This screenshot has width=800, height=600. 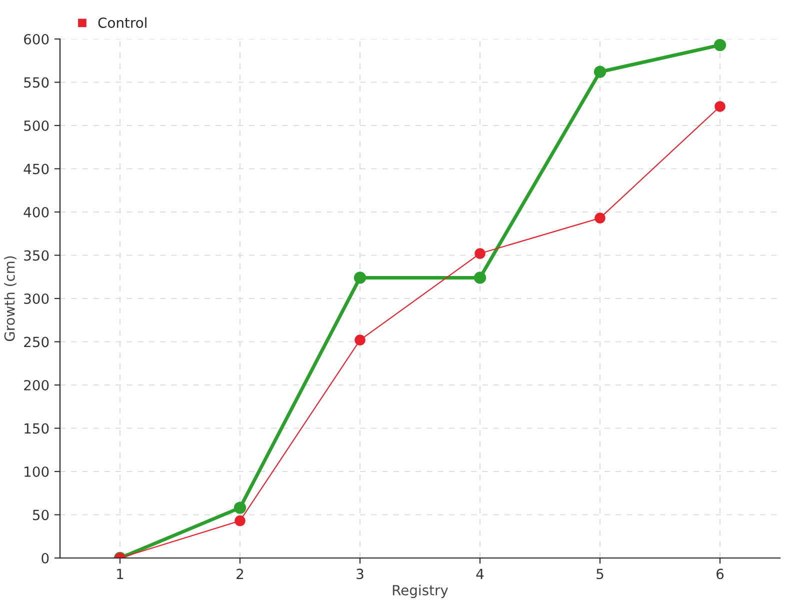 I want to click on x-tick-label: 2, so click(x=240, y=573).